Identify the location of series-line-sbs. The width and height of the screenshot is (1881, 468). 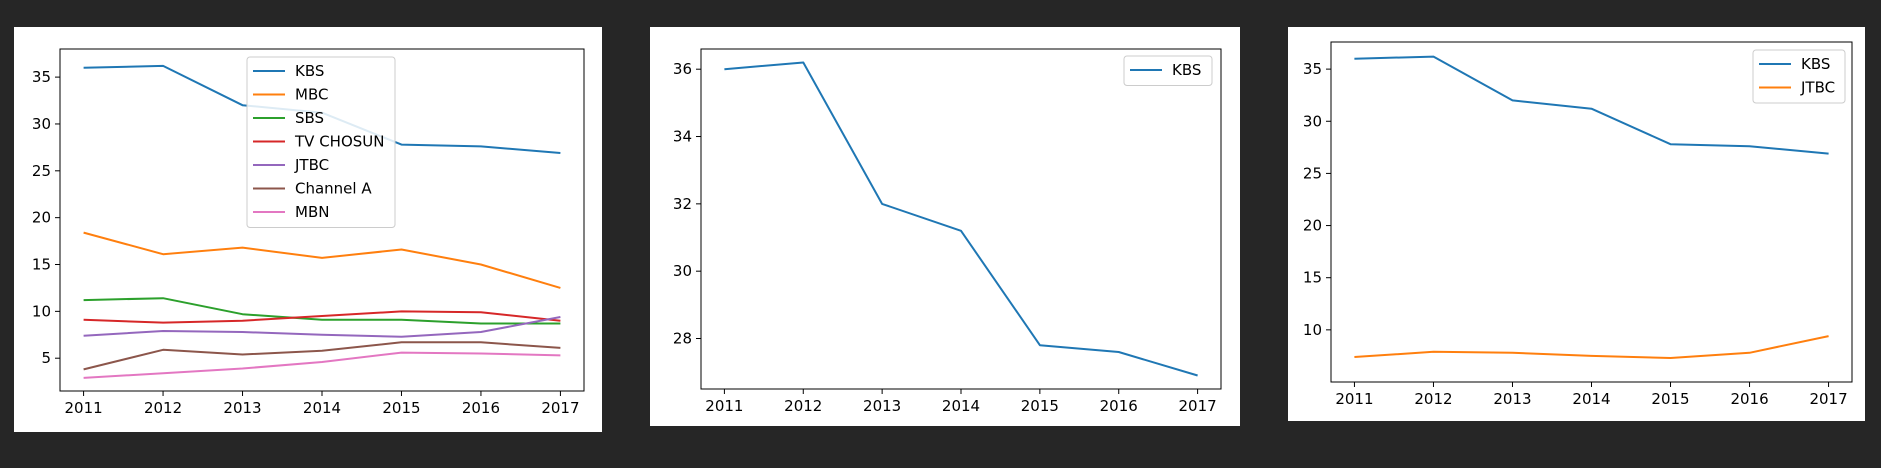
(322, 311).